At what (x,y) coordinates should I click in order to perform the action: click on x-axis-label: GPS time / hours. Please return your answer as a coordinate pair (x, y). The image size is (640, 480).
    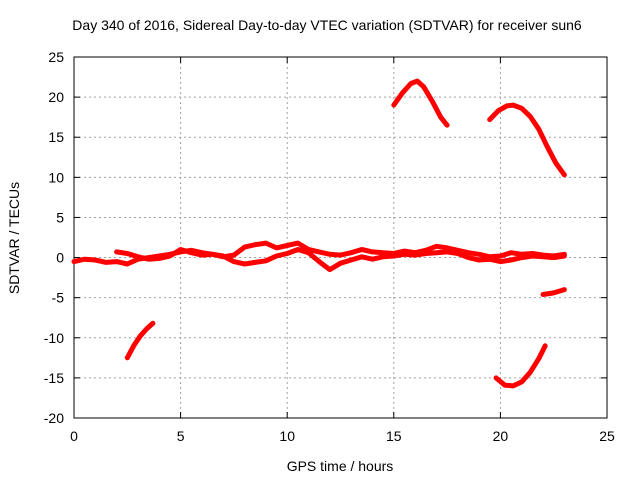
    Looking at the image, I should click on (340, 466).